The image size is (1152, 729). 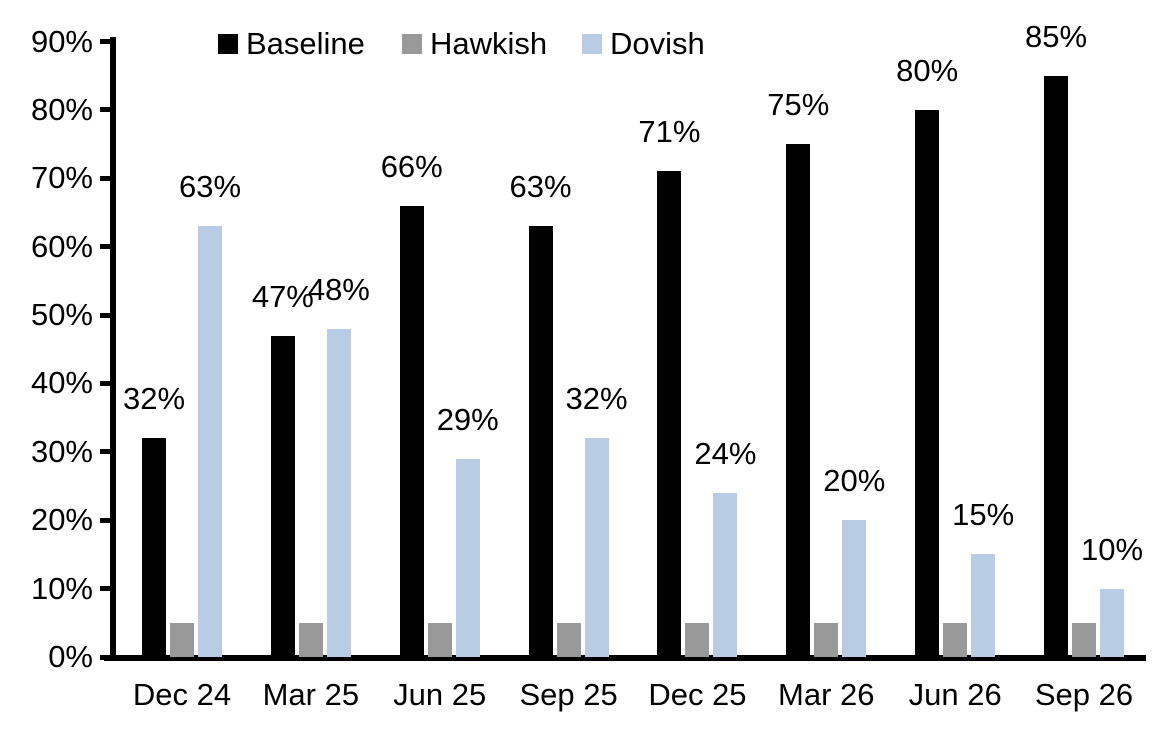 I want to click on legend-item-dovish: Dovish, so click(x=643, y=44).